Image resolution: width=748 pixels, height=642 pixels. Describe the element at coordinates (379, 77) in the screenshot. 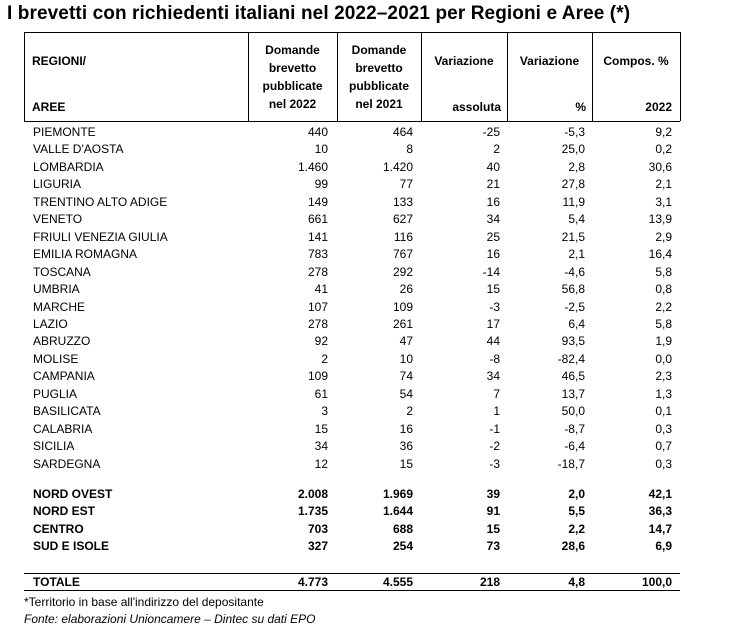

I see `header-domande-2021: Domande brevetto pubblicate nel 2021` at that location.